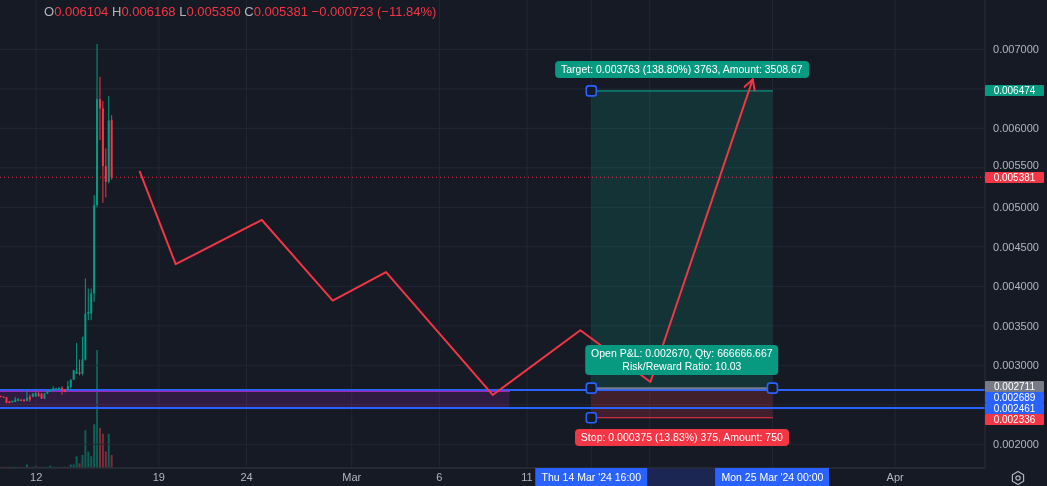  What do you see at coordinates (1016, 49) in the screenshot?
I see `y-tick-label: 0.007000` at bounding box center [1016, 49].